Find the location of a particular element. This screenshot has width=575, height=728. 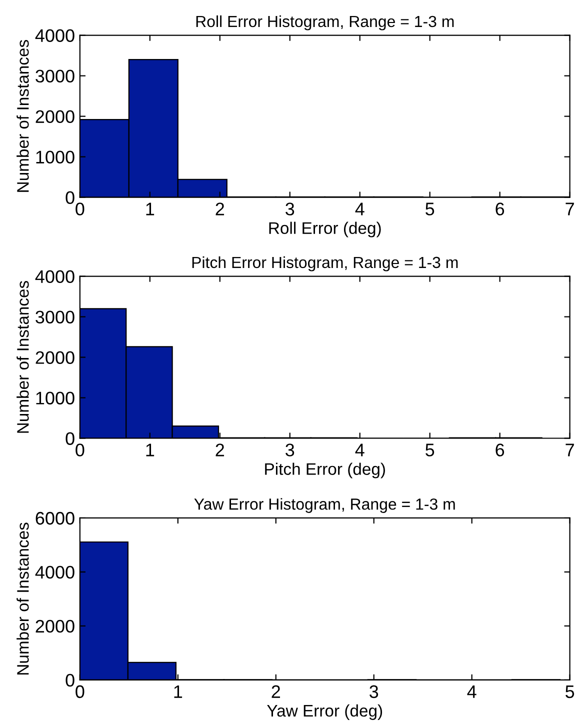

y-tick-label: 6000 is located at coordinates (55, 518).